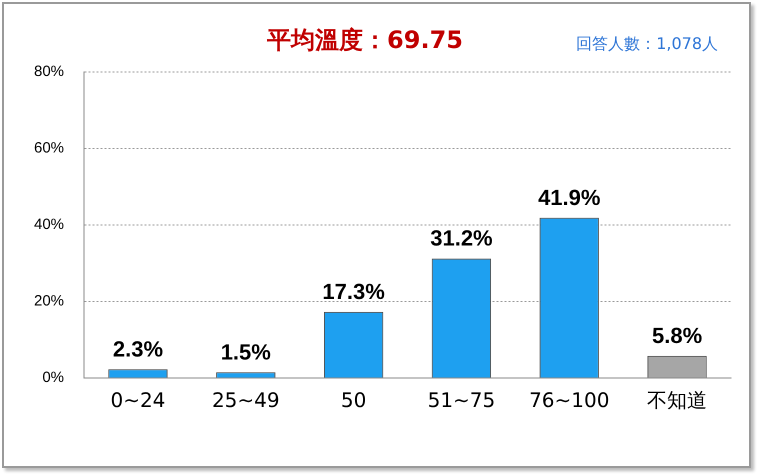  Describe the element at coordinates (461, 238) in the screenshot. I see `data-label: 31.2%` at that location.